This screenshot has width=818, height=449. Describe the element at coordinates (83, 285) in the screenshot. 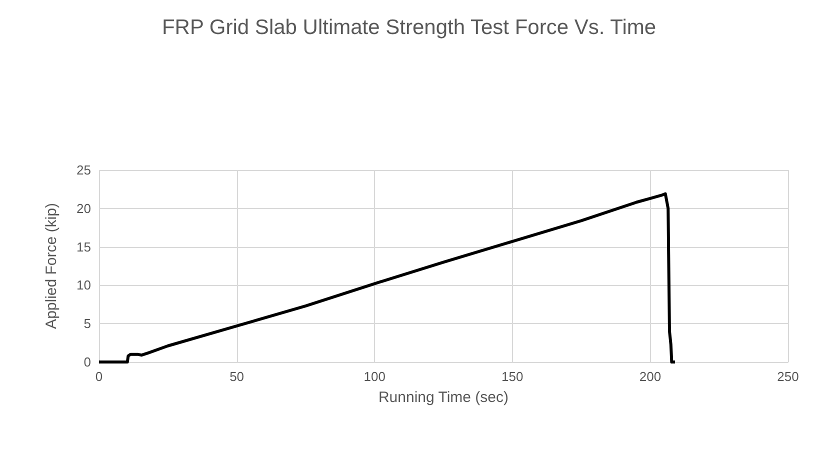

I see `y-tick-label: 10` at that location.